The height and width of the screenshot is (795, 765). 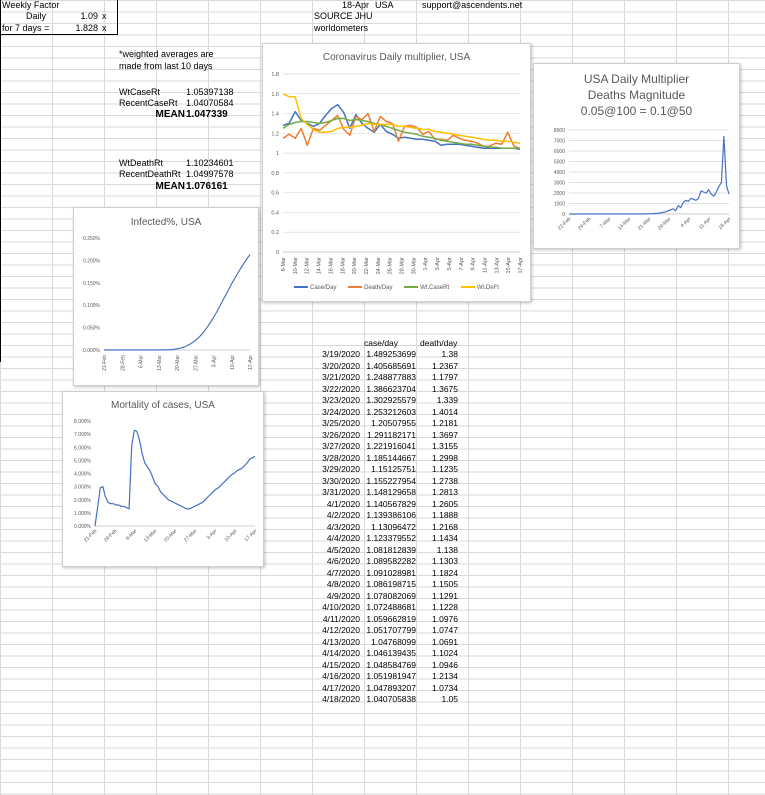 What do you see at coordinates (445, 664) in the screenshot?
I see `table-cell-death: 1.0946` at bounding box center [445, 664].